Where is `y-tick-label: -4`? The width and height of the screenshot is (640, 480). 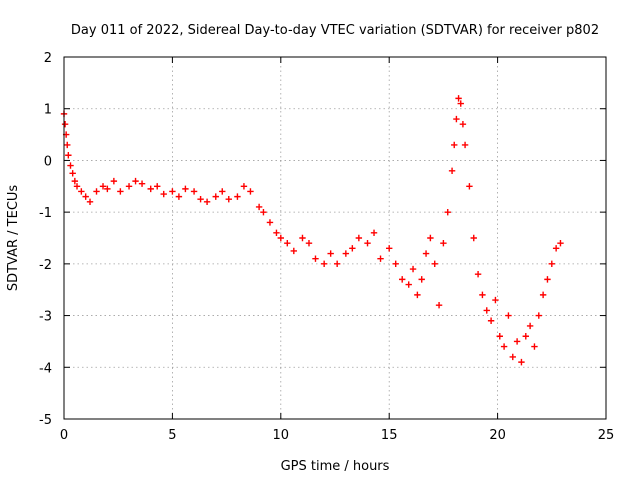
y-tick-label: -4 is located at coordinates (45, 368).